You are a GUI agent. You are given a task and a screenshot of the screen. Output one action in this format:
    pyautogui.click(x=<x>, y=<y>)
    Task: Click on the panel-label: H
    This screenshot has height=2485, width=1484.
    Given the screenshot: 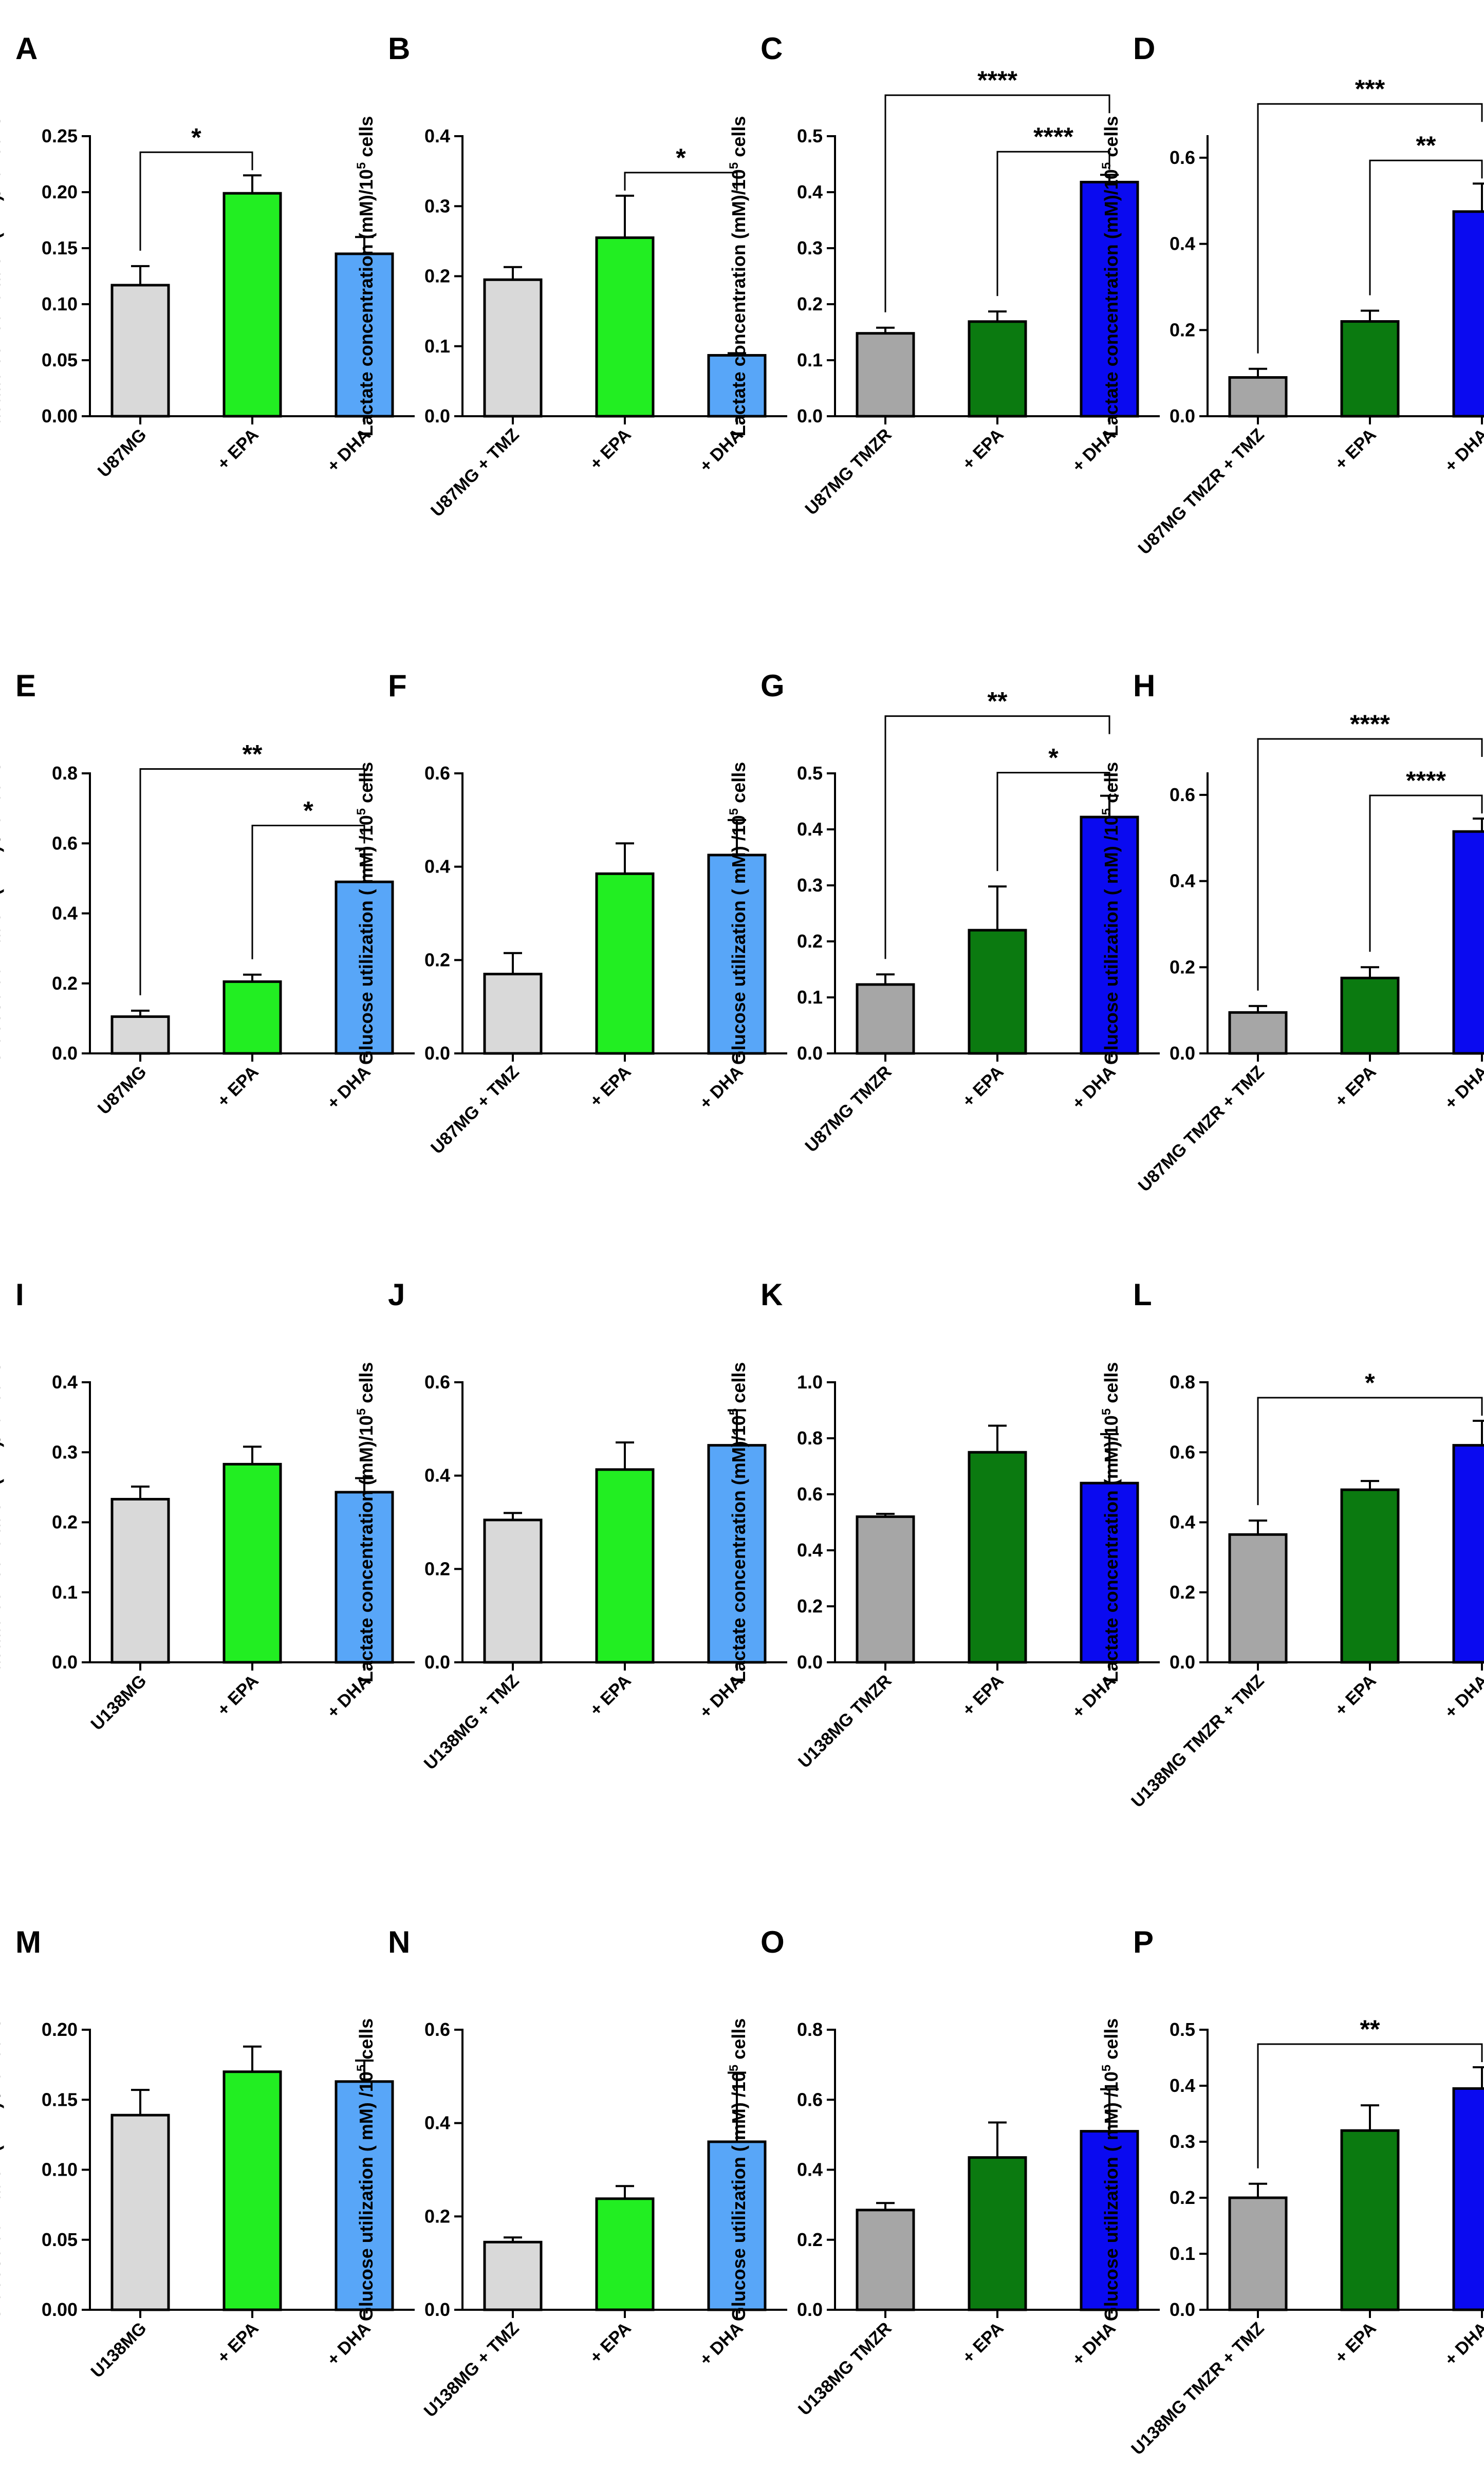 What is the action you would take?
    pyautogui.click(x=1144, y=686)
    